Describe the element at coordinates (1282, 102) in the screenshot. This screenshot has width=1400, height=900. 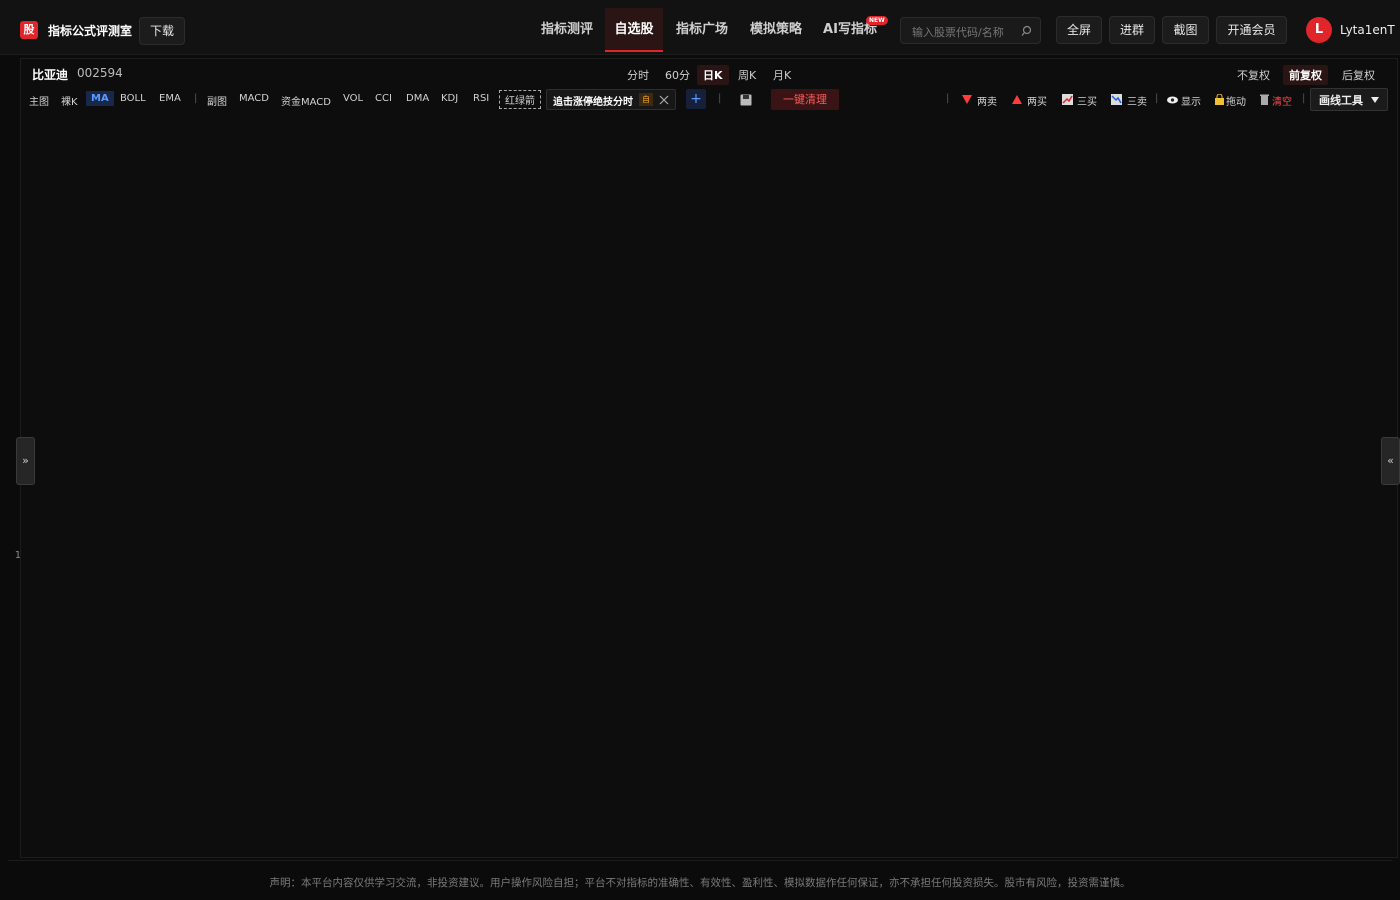
I see `view-toggle: 清空` at that location.